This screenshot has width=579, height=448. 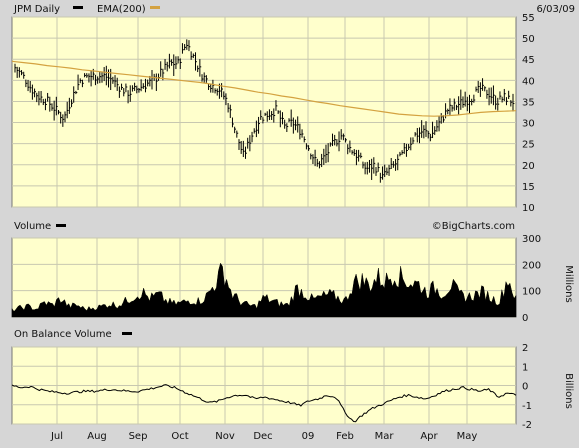 What do you see at coordinates (467, 436) in the screenshot?
I see `x-tick-label: May` at bounding box center [467, 436].